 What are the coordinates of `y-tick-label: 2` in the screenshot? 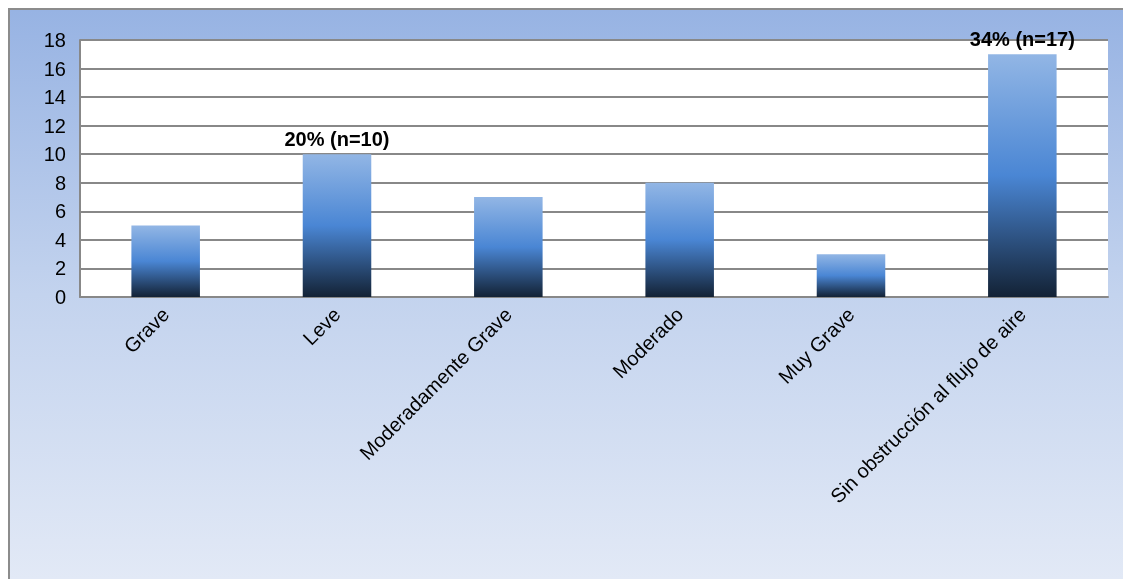 It's located at (60, 268).